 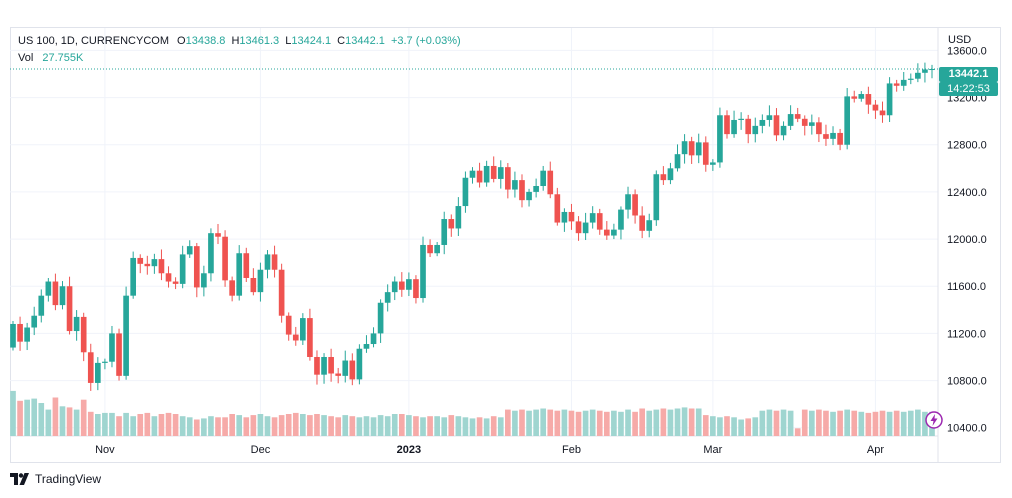 I want to click on change-value: +3.7 (+0.03%), so click(x=425, y=41).